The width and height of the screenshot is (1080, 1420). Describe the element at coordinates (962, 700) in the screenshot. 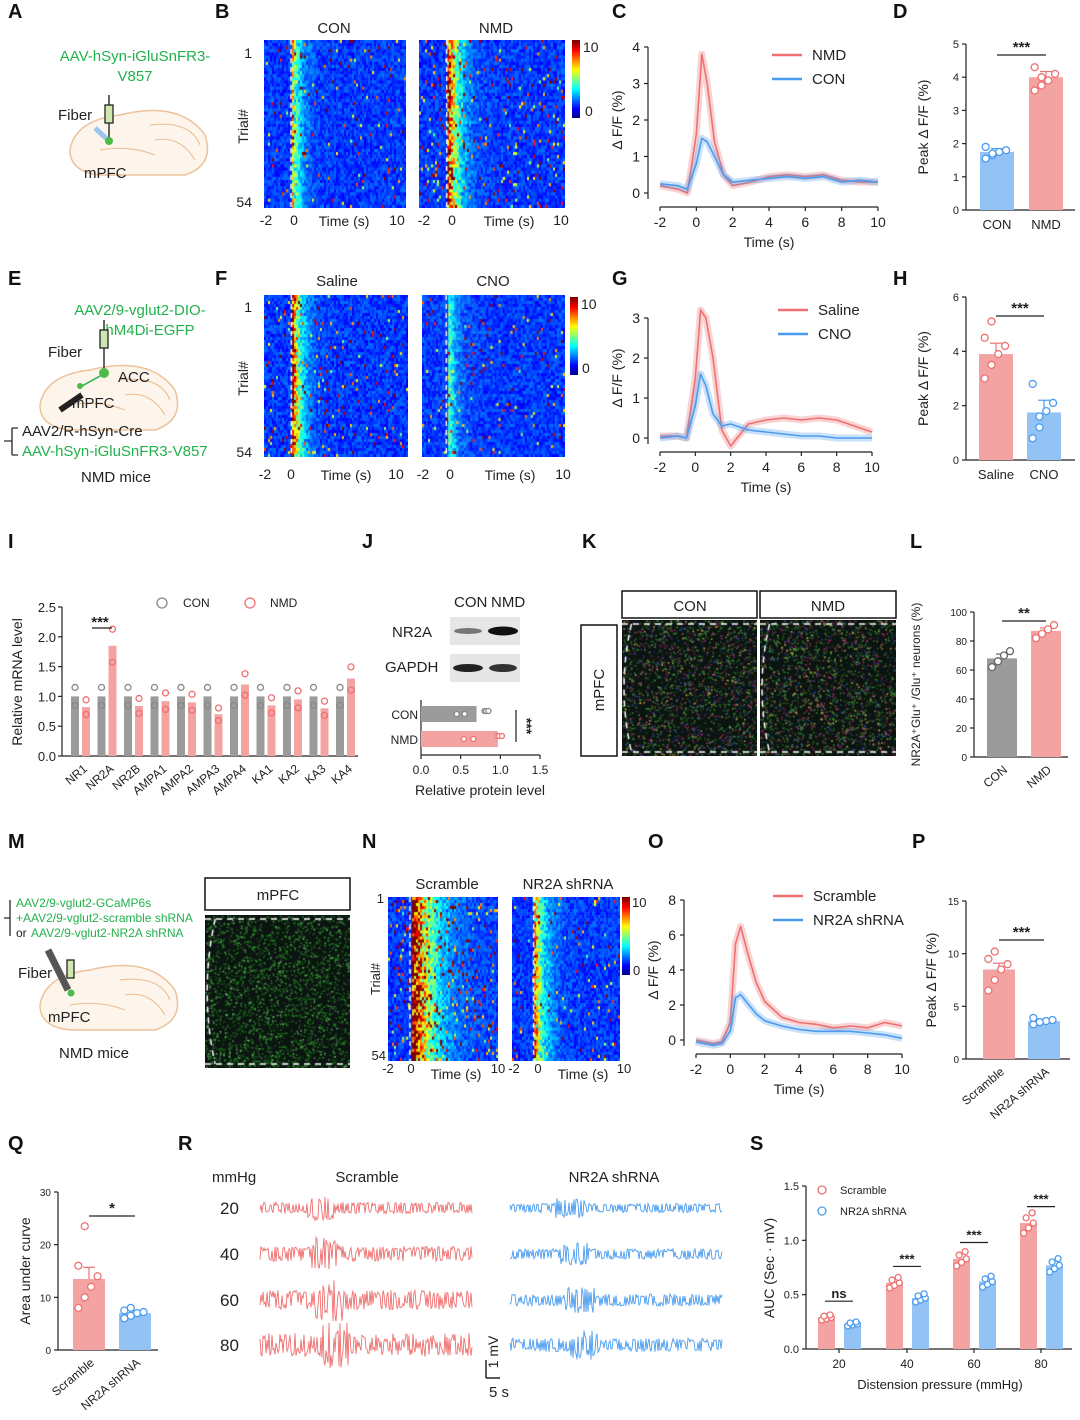

I see `ytick-label: 40` at that location.